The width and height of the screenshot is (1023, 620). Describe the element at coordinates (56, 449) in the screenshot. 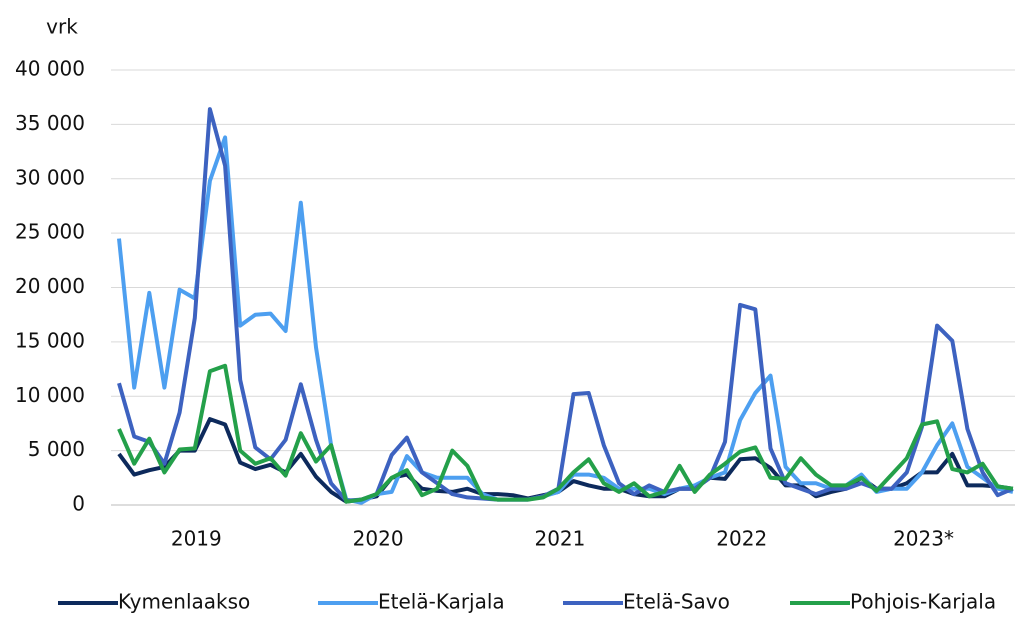

I see `y-tick-label: 5 000` at that location.